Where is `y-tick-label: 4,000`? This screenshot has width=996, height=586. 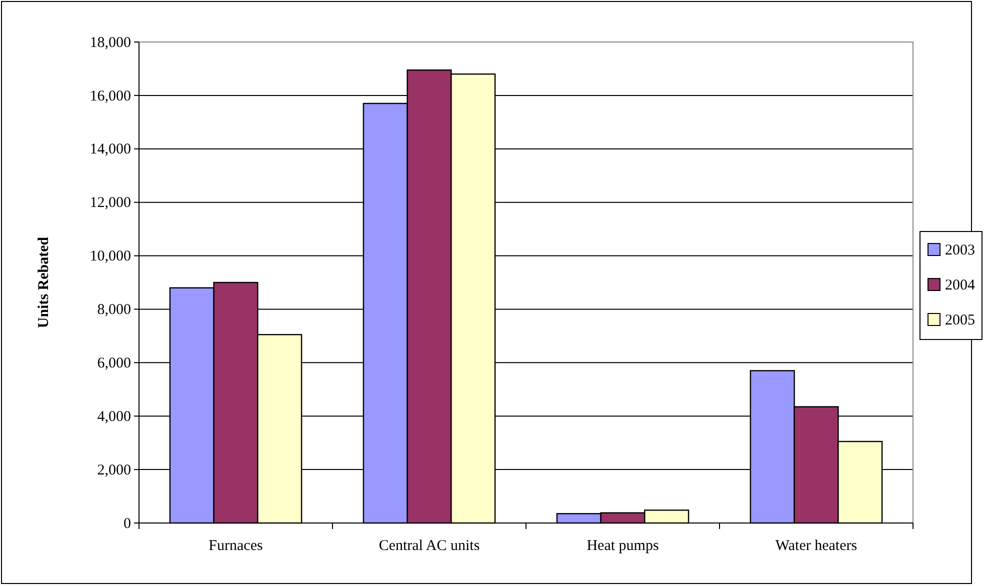
y-tick-label: 4,000 is located at coordinates (114, 416).